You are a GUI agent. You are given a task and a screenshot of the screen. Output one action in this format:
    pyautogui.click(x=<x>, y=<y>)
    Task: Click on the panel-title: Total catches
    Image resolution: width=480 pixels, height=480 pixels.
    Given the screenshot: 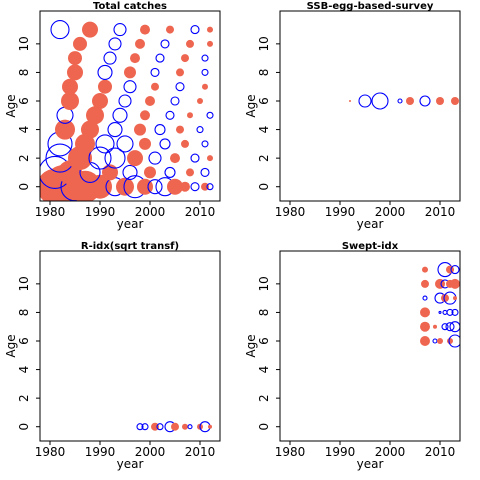 What is the action you would take?
    pyautogui.click(x=130, y=6)
    